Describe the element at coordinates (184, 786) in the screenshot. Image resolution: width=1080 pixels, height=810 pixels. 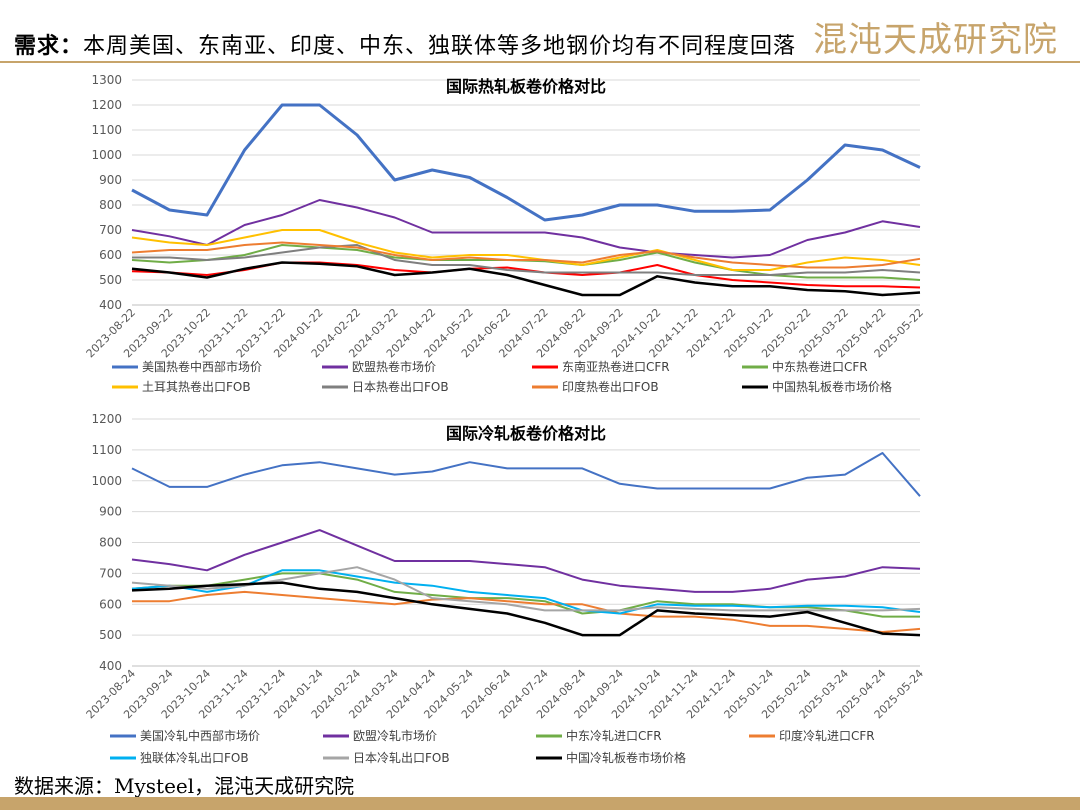
I see `data-source-note: 数据来源：Mysteel，混沌天成研究院` at that location.